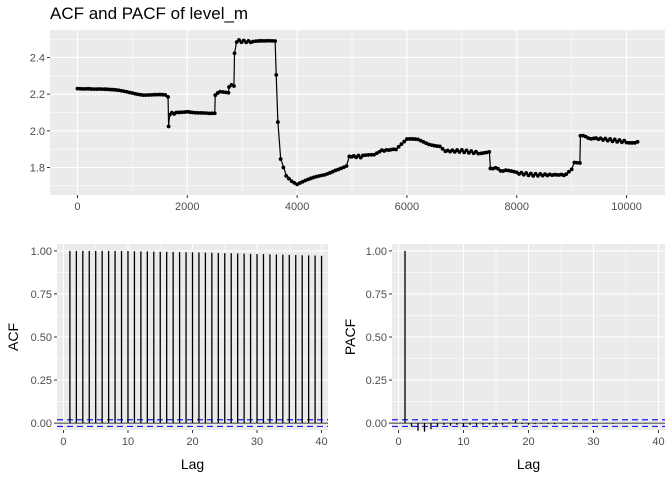 The width and height of the screenshot is (672, 480). What do you see at coordinates (41, 338) in the screenshot?
I see `acf-y-tick-label: 0.50` at bounding box center [41, 338].